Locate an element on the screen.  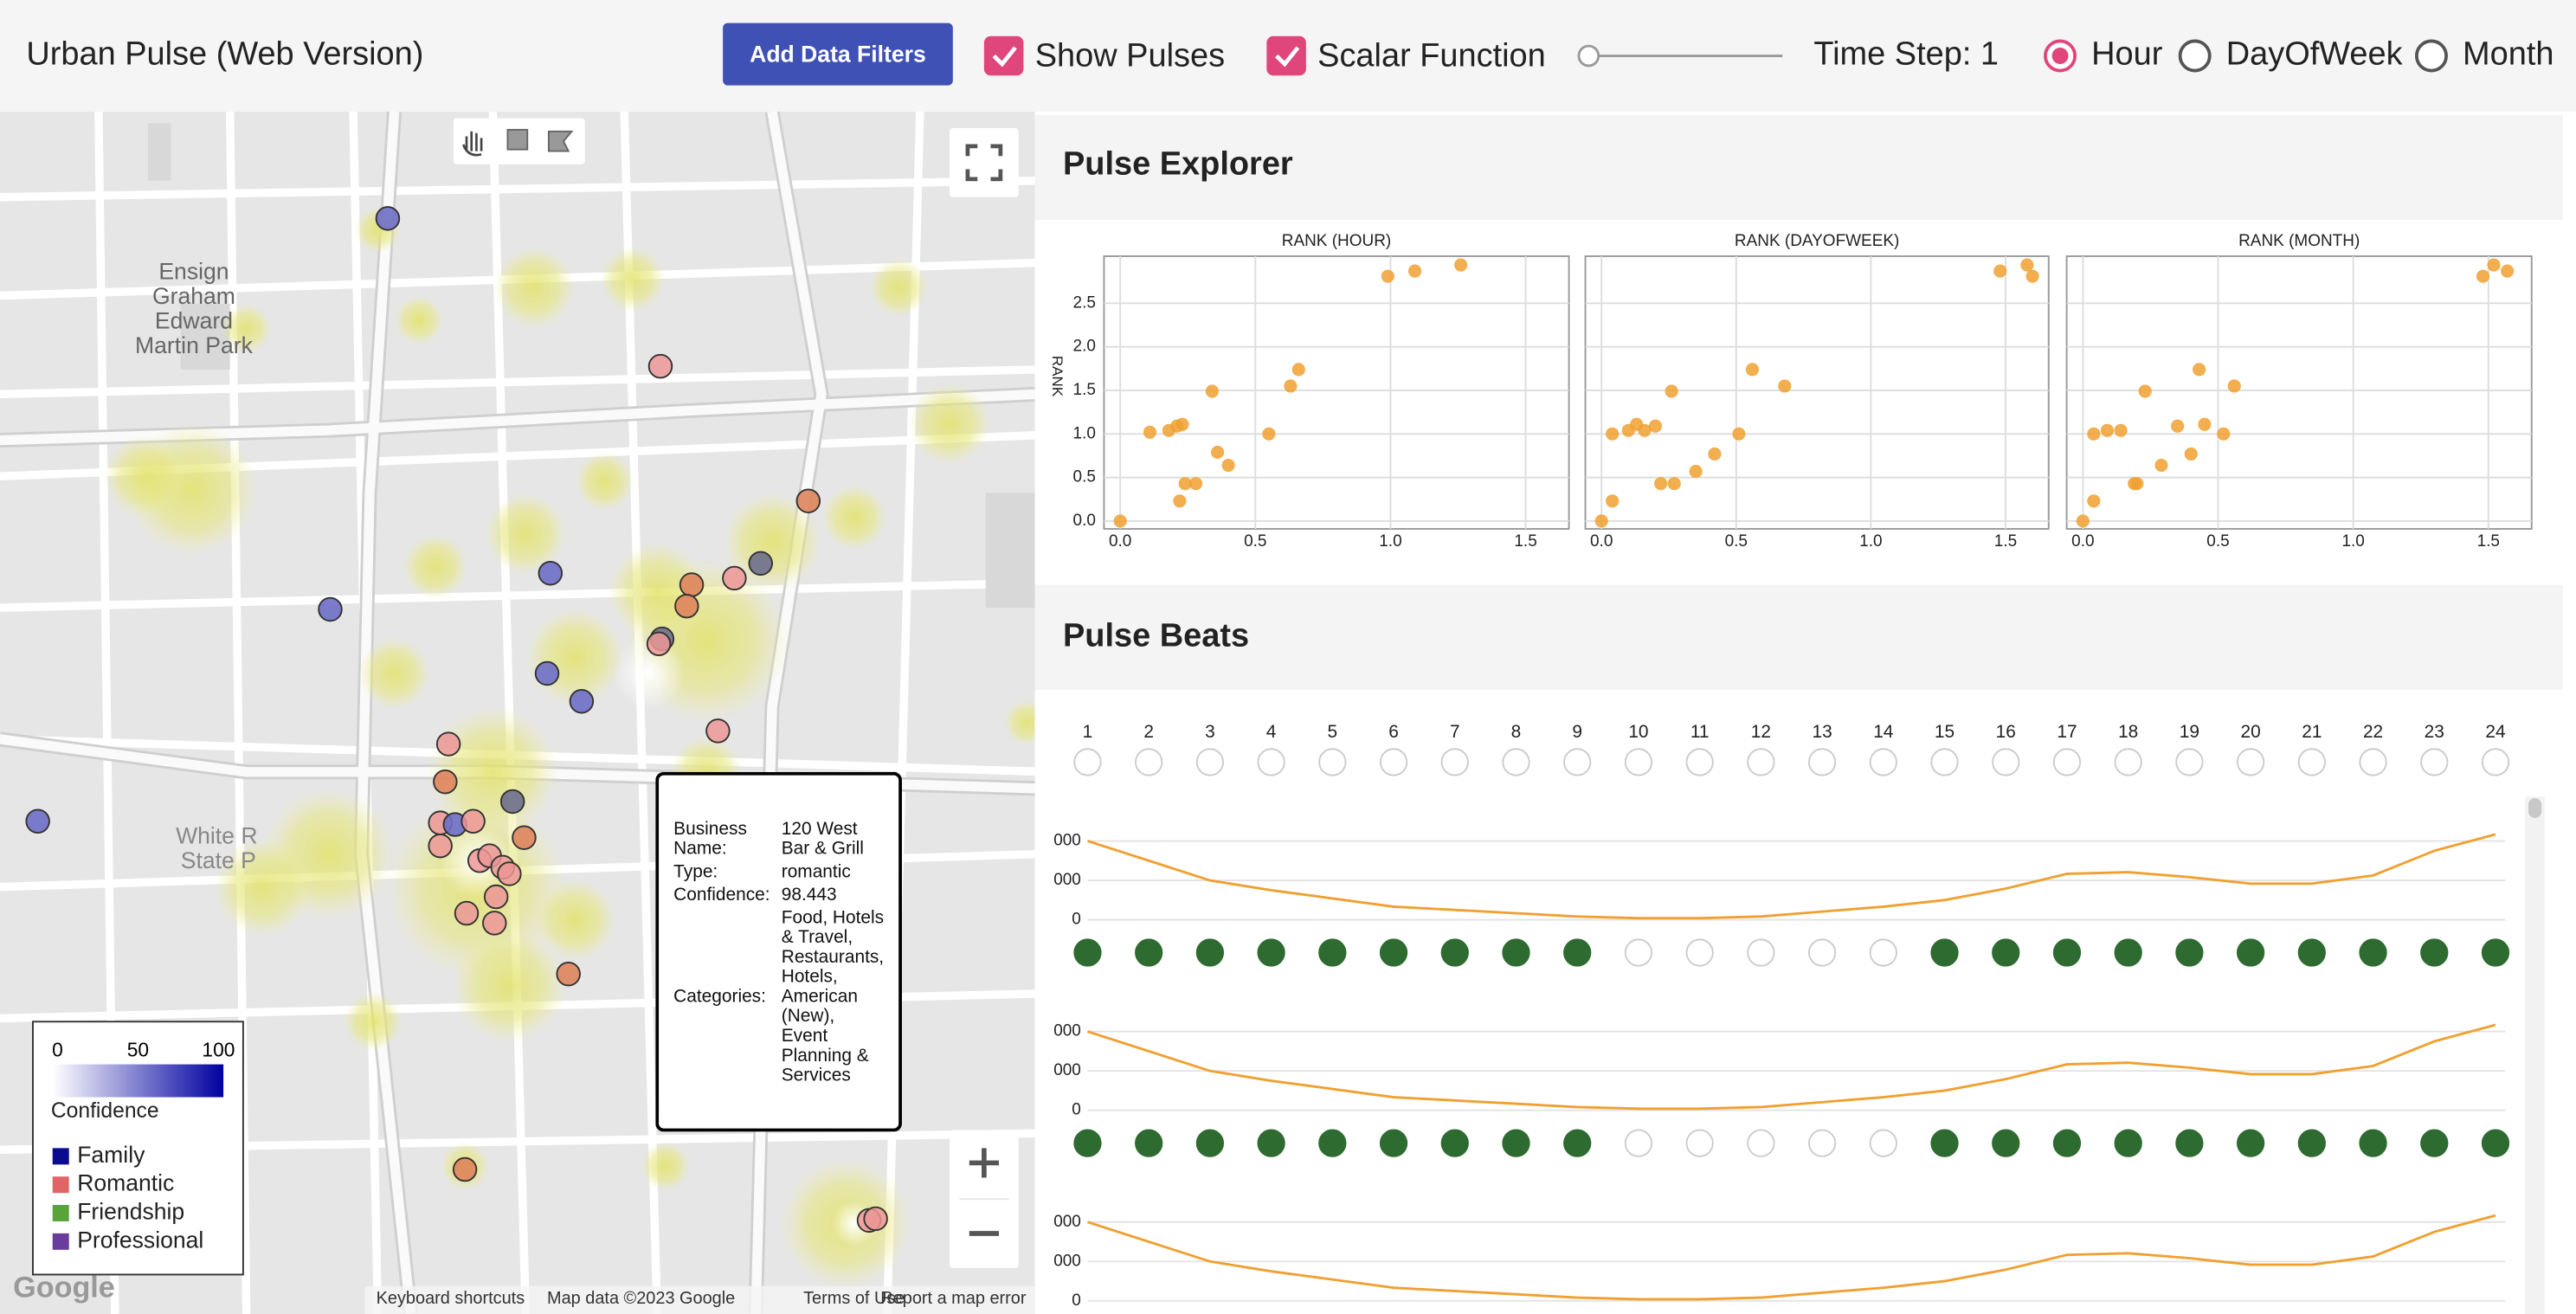
scrollbar-thumb is located at coordinates (2535, 808).